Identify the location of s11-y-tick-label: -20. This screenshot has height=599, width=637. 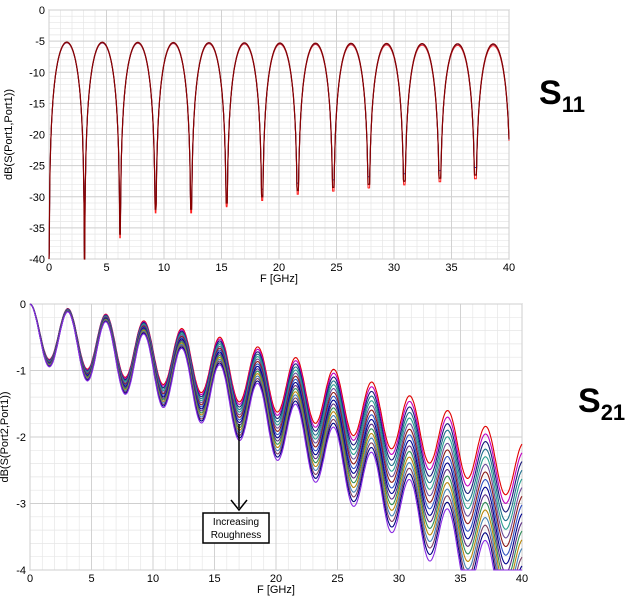
(37, 136).